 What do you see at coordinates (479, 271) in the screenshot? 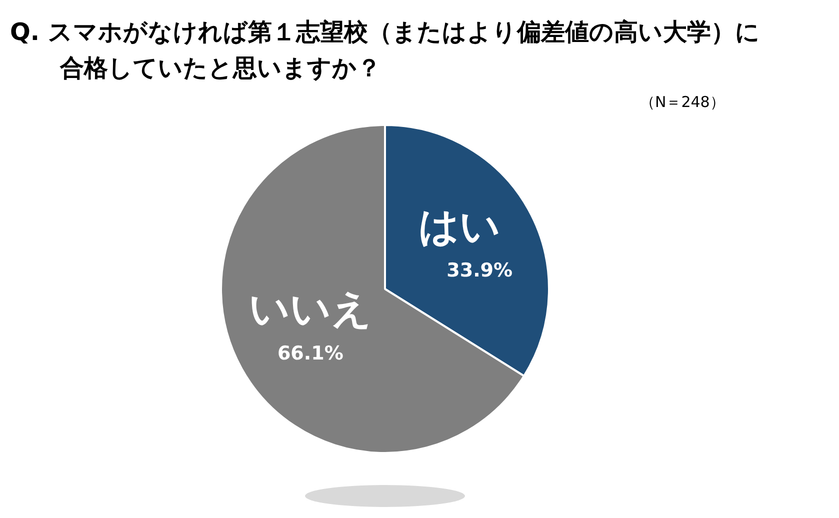
I see `data-label: 33.9%` at bounding box center [479, 271].